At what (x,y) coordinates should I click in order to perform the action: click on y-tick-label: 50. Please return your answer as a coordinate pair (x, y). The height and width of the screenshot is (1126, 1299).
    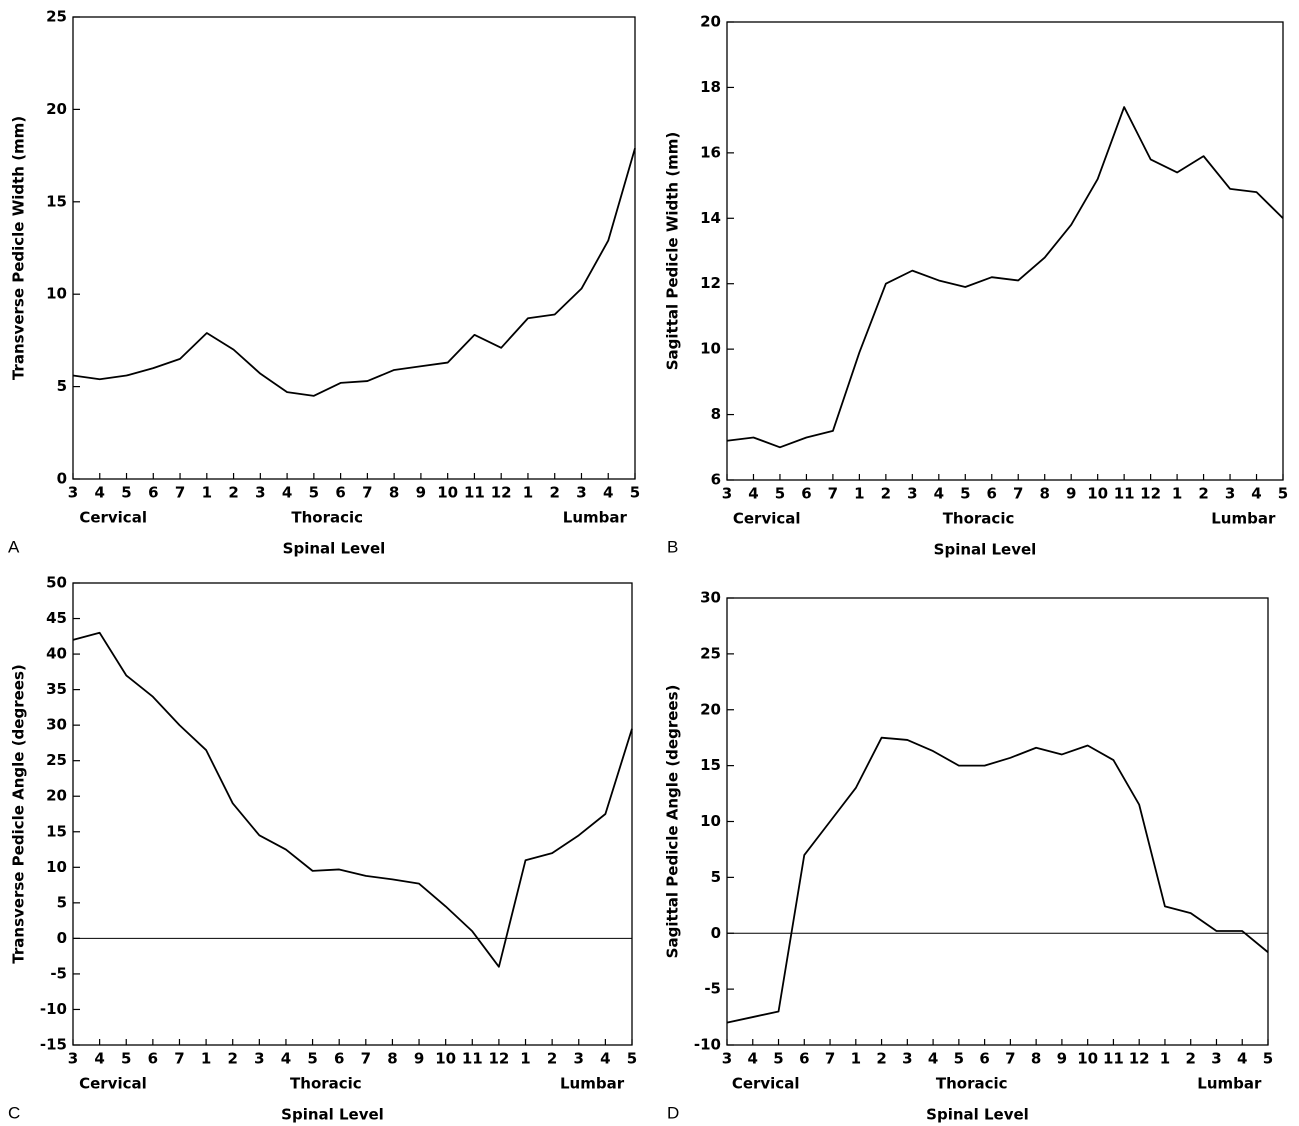
    Looking at the image, I should click on (56, 583).